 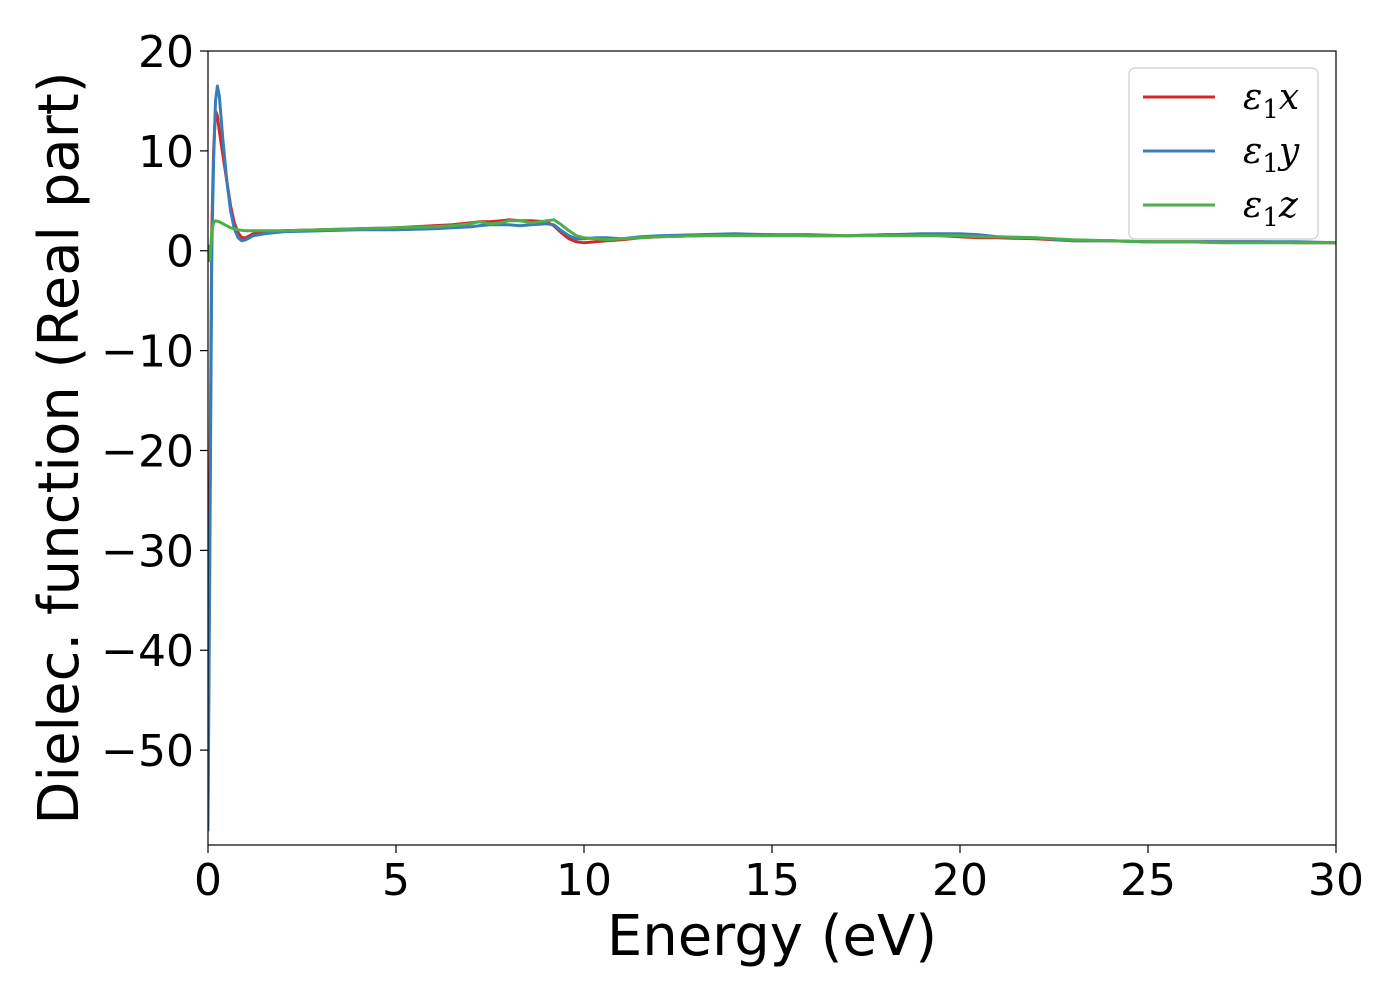 I want to click on x-tick-label: 0, so click(x=208, y=880).